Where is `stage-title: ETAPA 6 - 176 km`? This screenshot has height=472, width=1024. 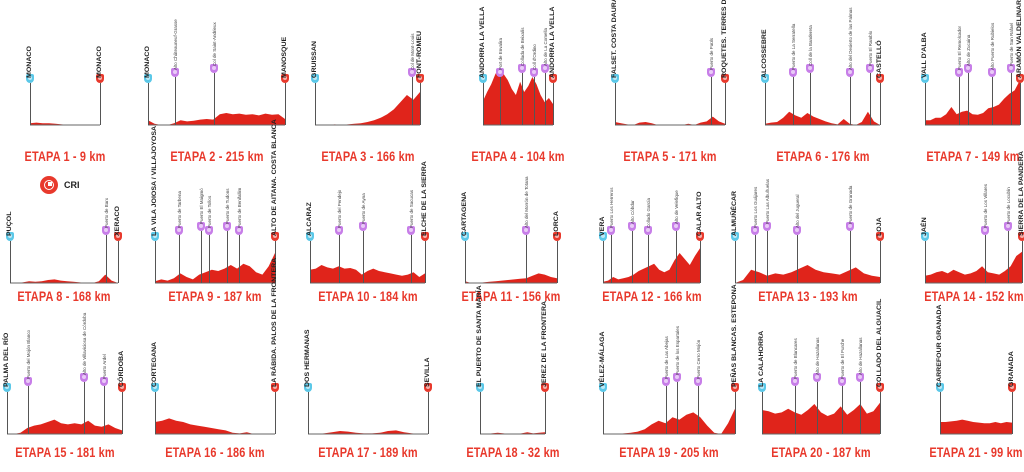
stage-title: ETAPA 6 - 176 km is located at coordinates (822, 156).